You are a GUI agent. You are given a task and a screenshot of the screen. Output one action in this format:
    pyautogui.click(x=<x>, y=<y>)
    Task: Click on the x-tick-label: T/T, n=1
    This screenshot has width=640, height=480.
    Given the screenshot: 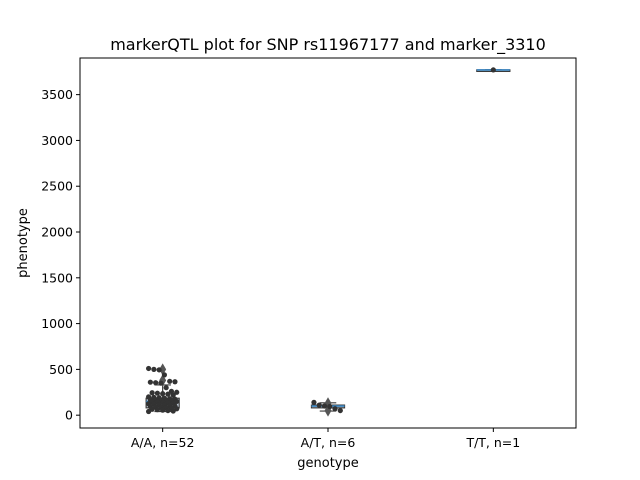 What is the action you would take?
    pyautogui.click(x=492, y=442)
    